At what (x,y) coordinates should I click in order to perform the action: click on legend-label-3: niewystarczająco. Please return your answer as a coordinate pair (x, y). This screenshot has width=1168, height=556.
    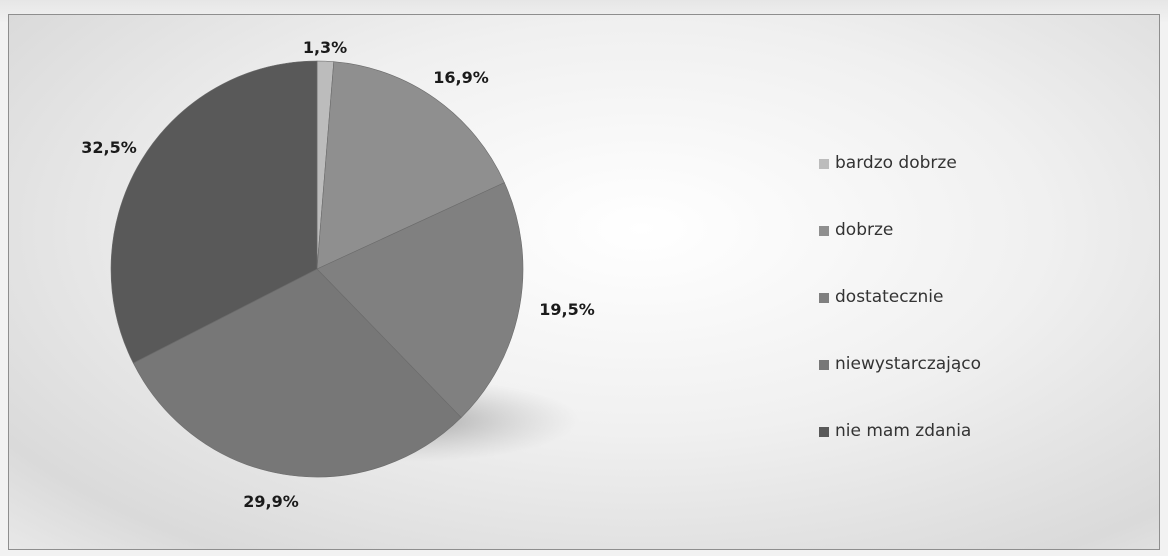
    Looking at the image, I should click on (908, 364).